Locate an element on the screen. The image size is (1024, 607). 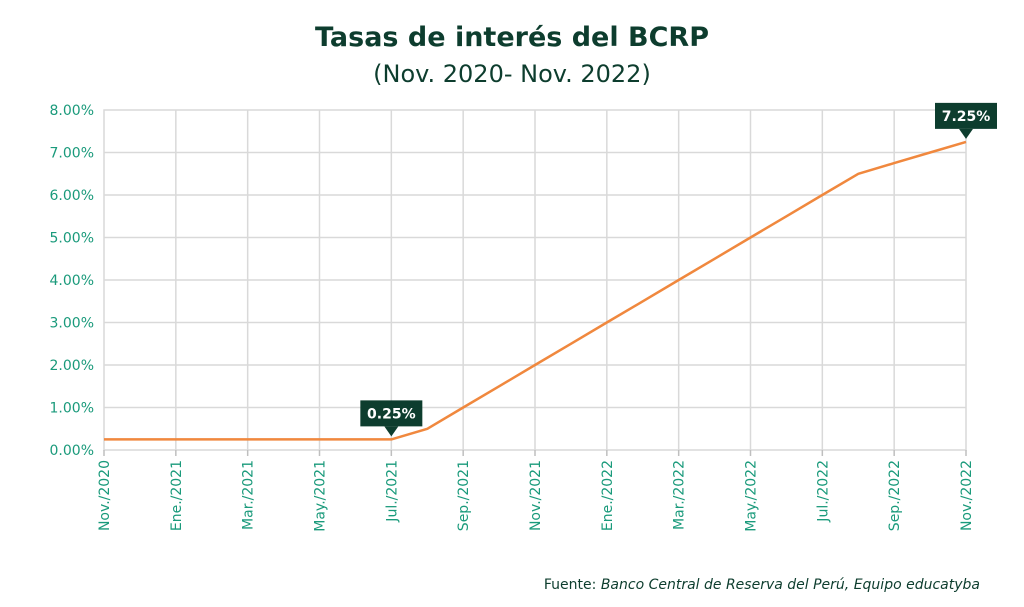
x-tick-label: Sep./2022 is located at coordinates (895, 495).